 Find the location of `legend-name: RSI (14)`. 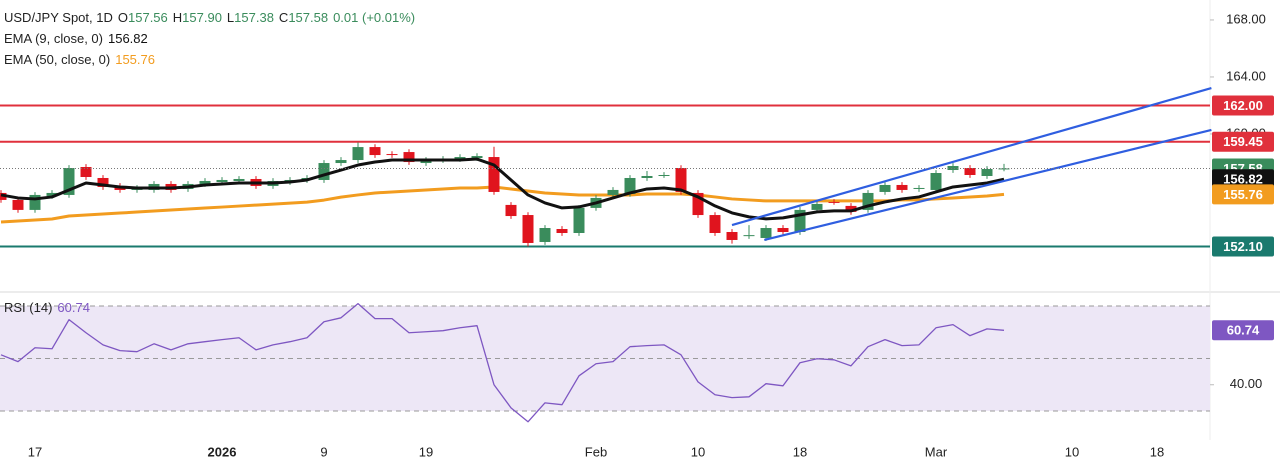

legend-name: RSI (14) is located at coordinates (28, 307).